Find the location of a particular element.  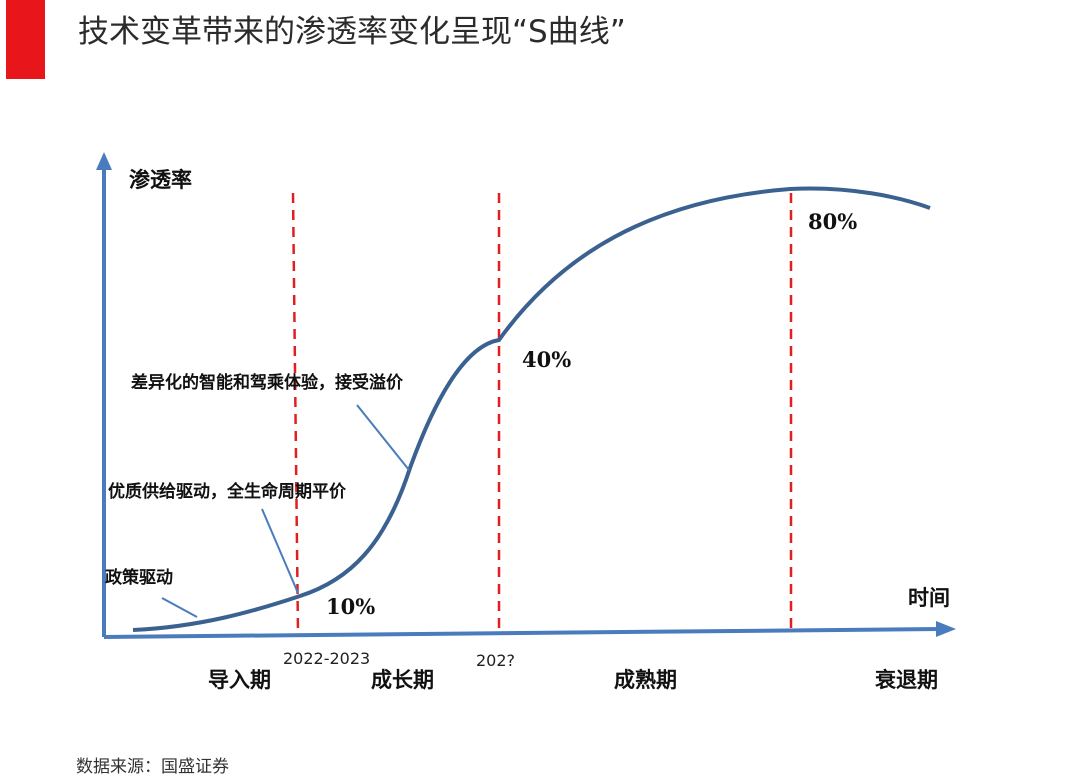

y-axis-label: 渗透率 is located at coordinates (160, 179).